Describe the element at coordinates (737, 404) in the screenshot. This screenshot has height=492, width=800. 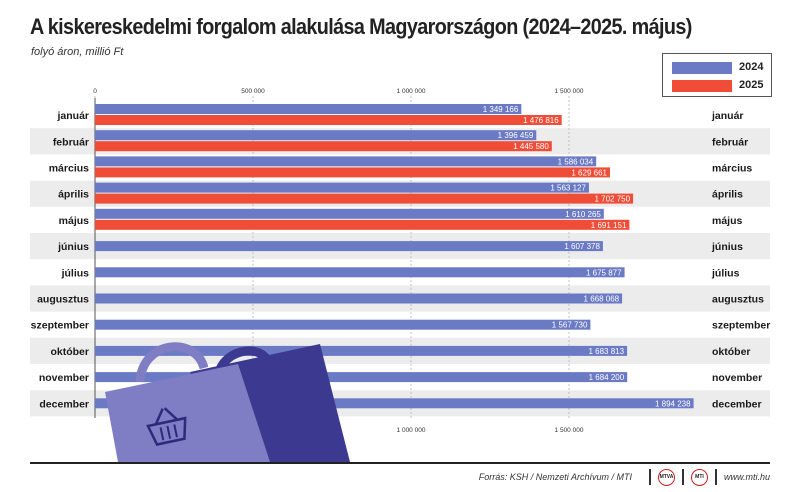
I see `category-label-right: december` at that location.